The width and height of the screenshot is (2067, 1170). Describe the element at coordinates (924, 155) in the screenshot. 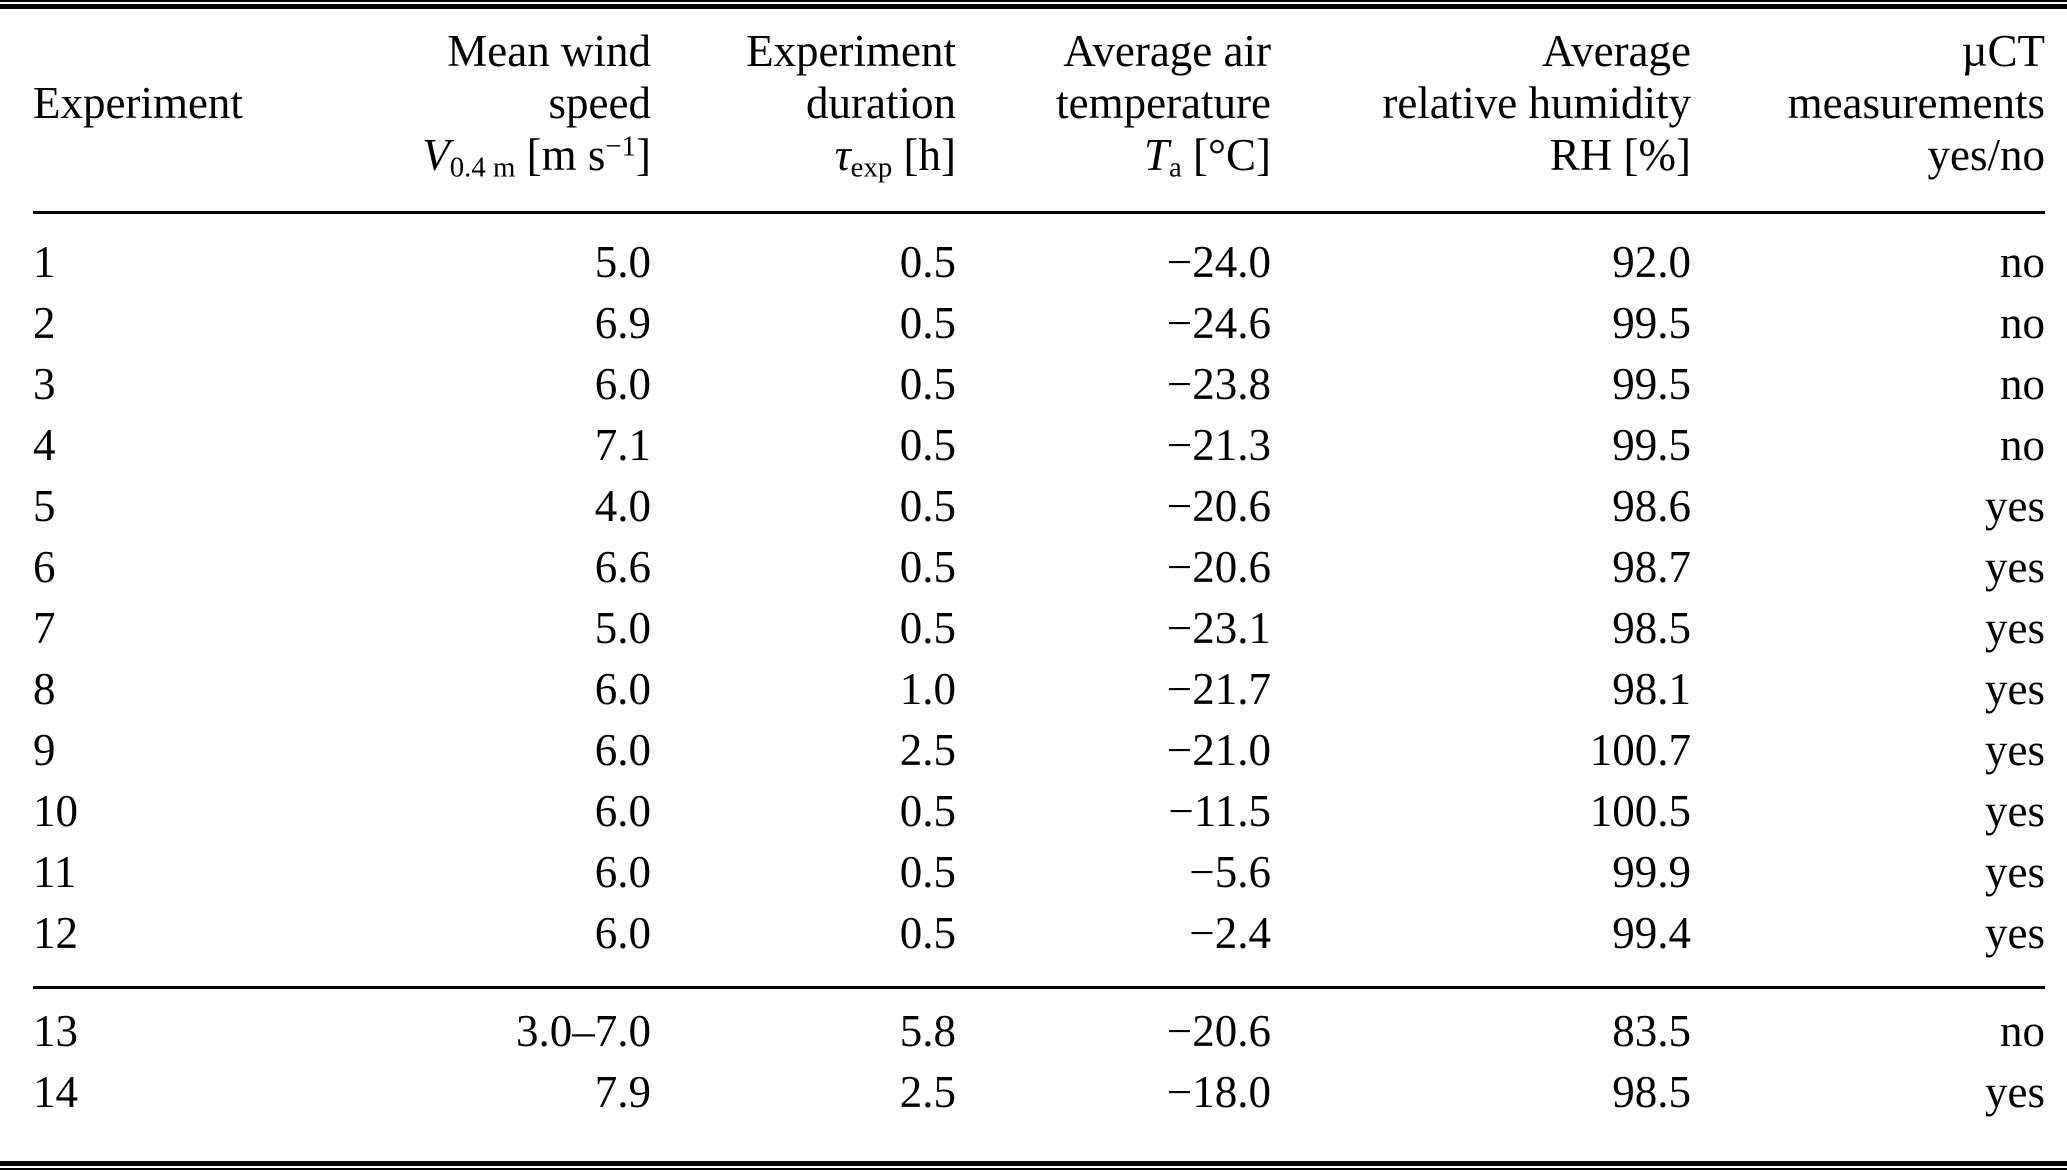

I see `unit-bracket: [h]` at that location.